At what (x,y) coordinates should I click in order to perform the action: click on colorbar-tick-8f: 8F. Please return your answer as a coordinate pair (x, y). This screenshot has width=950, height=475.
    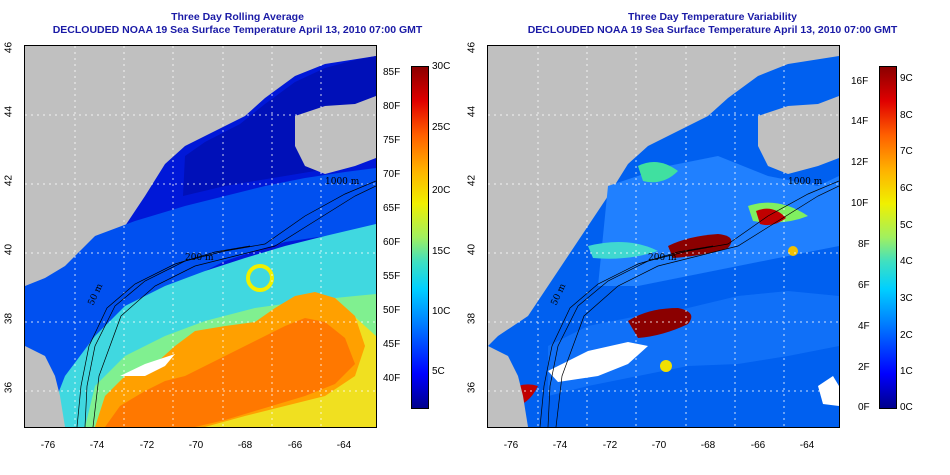
    Looking at the image, I should click on (864, 244).